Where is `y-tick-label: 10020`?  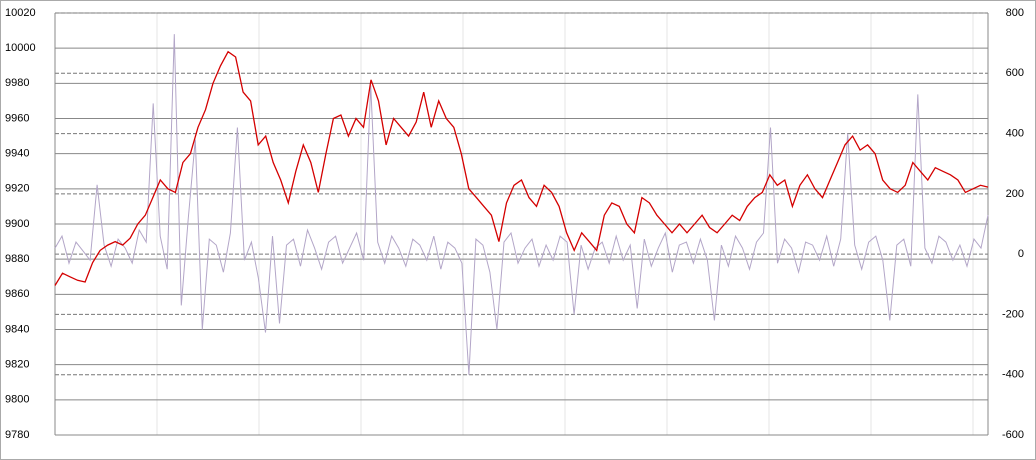 y-tick-label: 10020 is located at coordinates (20, 13).